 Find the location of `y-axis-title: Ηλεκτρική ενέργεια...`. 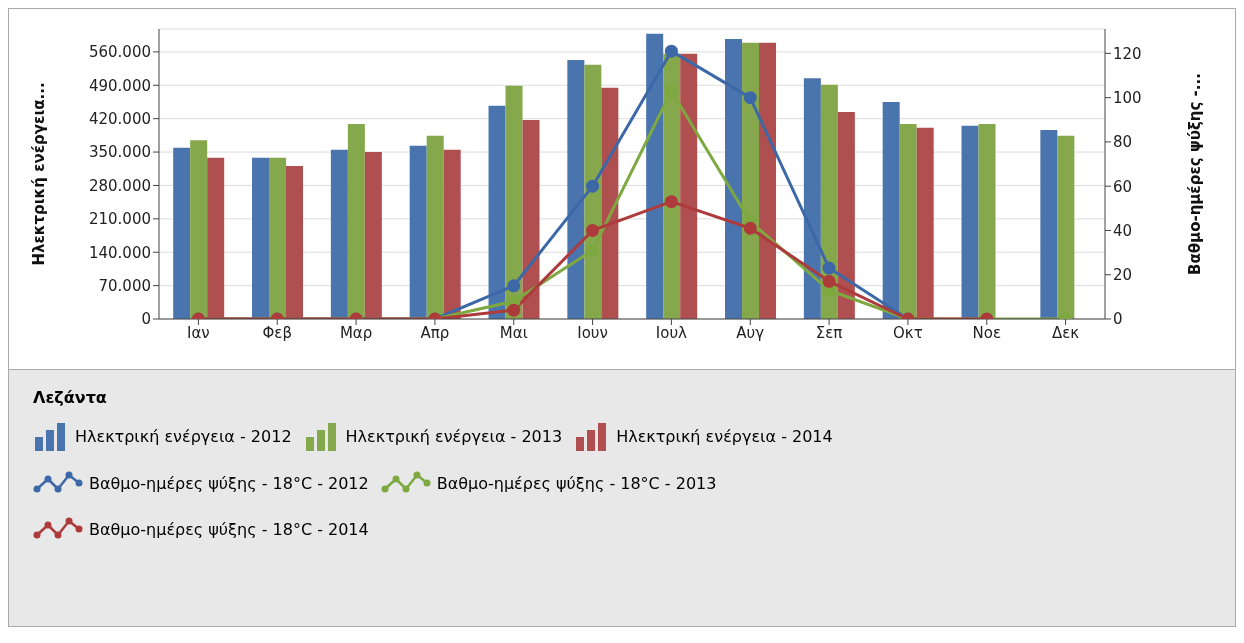

y-axis-title: Ηλεκτρική ενέργεια... is located at coordinates (39, 174).